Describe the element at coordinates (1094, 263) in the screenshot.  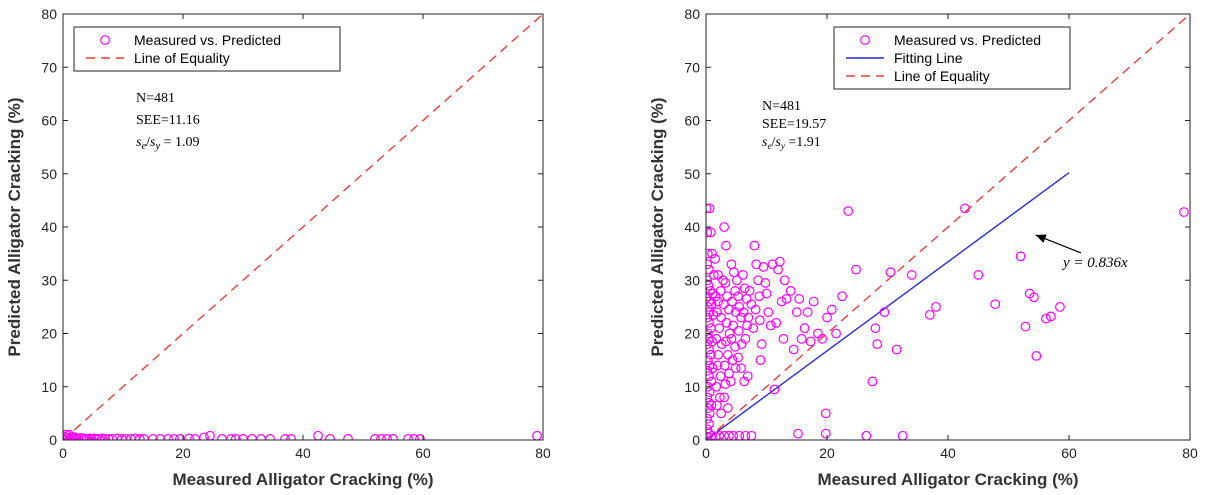
I see `fit-equation-label: y = 0.836x` at that location.